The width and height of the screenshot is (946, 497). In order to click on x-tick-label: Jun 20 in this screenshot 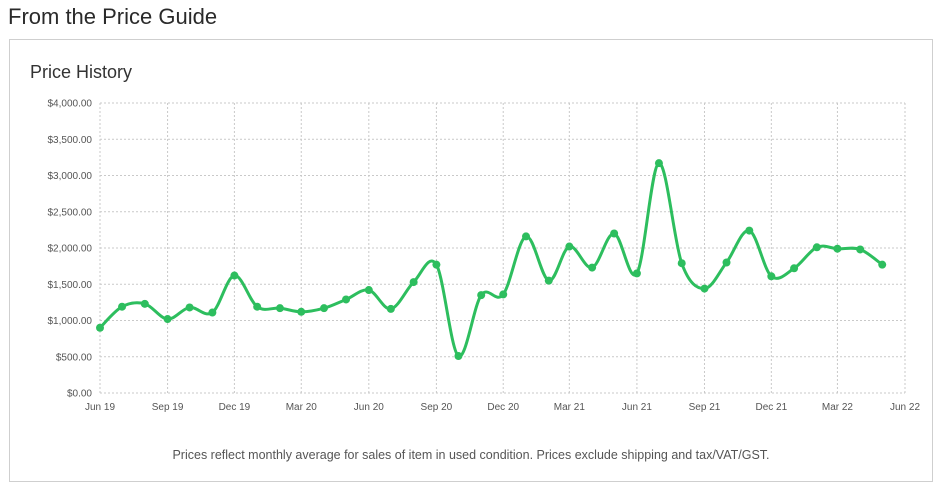, I will do `click(369, 407)`.